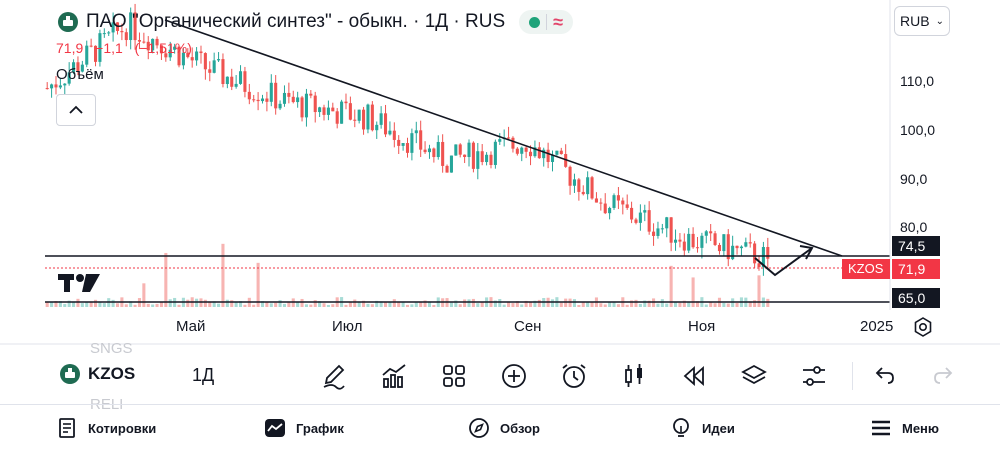 The width and height of the screenshot is (1000, 450). What do you see at coordinates (80, 74) in the screenshot?
I see `volume-indicator-label: Объём` at bounding box center [80, 74].